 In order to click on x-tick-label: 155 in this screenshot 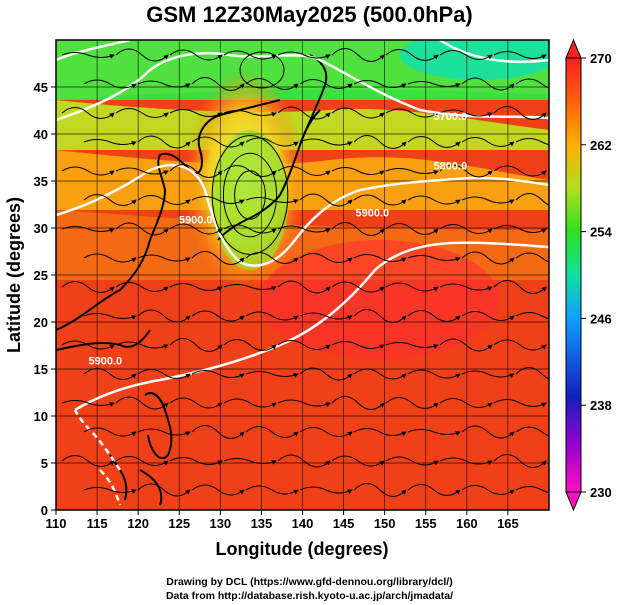, I will do `click(426, 523)`.